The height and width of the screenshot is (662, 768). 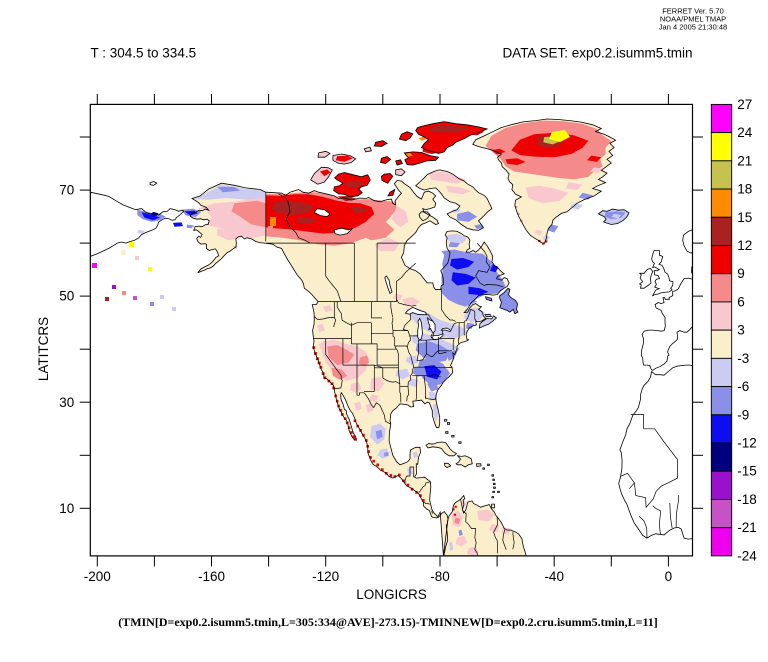 I want to click on svg-text: -120, so click(x=325, y=576).